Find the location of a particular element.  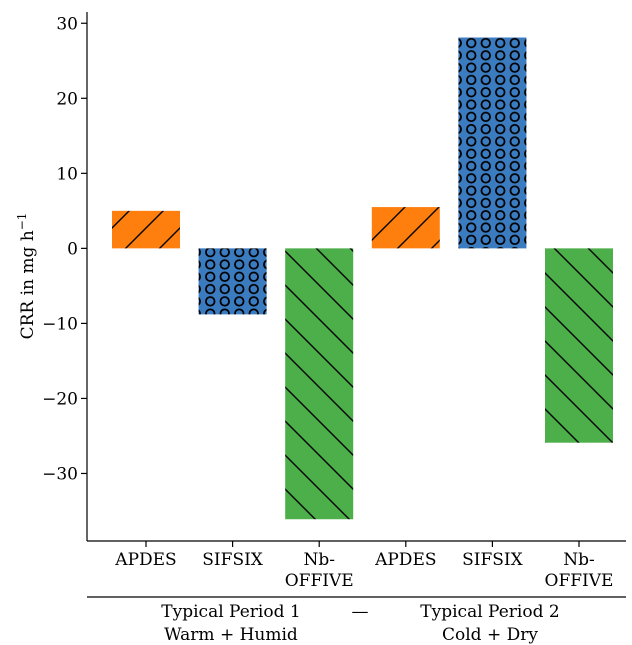

group-2-title: Typical Period 2 is located at coordinates (489, 612).